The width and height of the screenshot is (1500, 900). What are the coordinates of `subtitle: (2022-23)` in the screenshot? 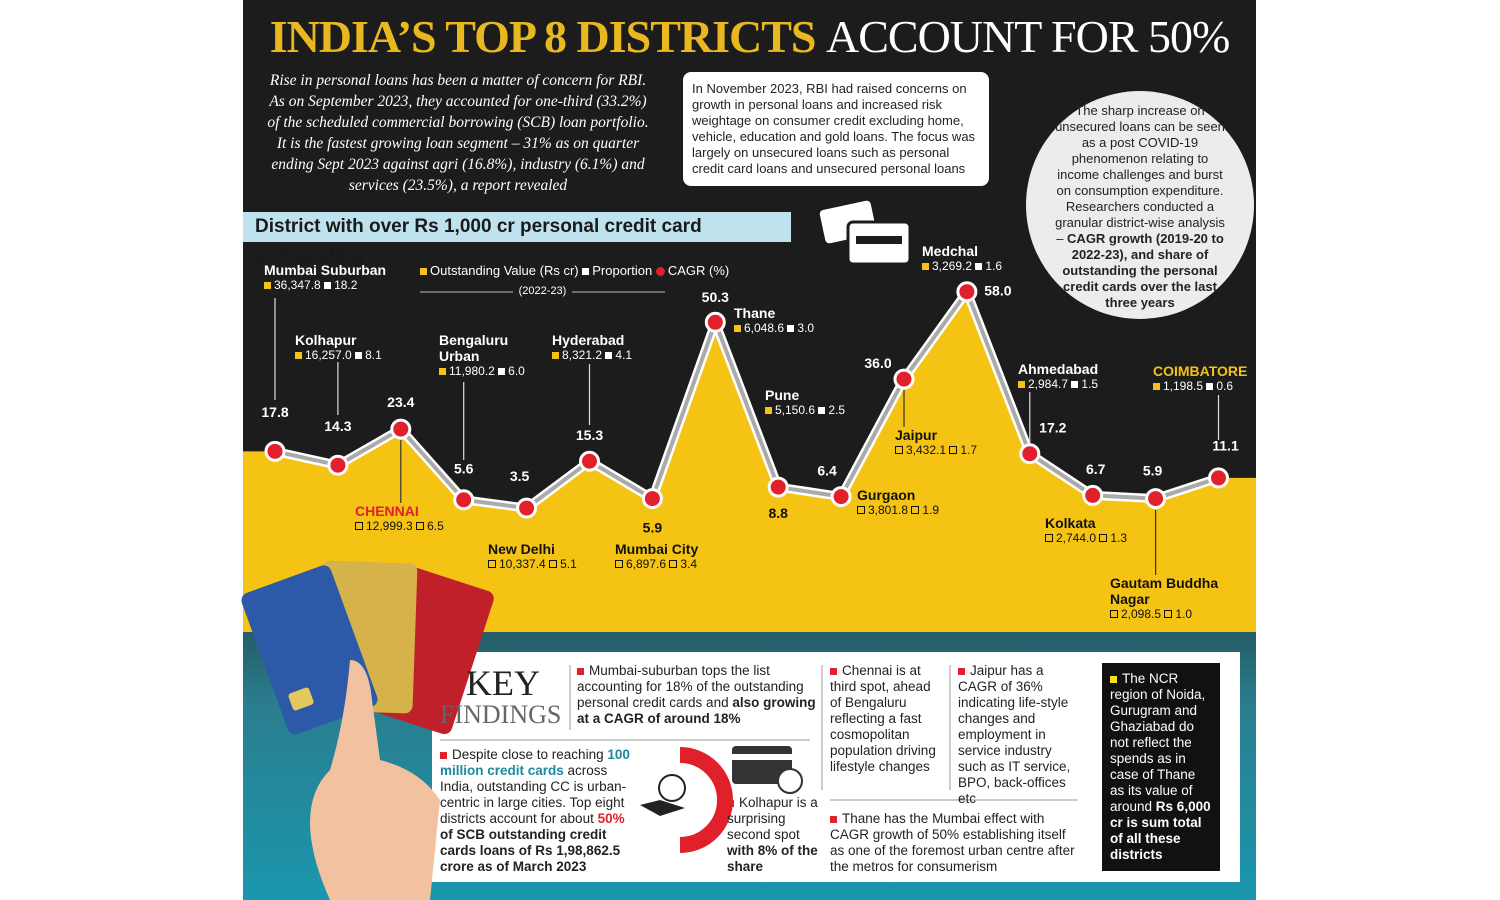 It's located at (542, 291).